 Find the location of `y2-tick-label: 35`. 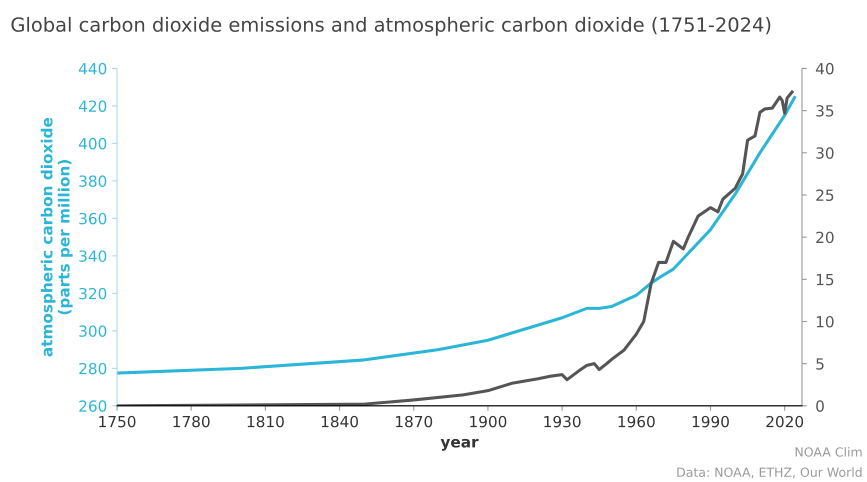

y2-tick-label: 35 is located at coordinates (825, 111).